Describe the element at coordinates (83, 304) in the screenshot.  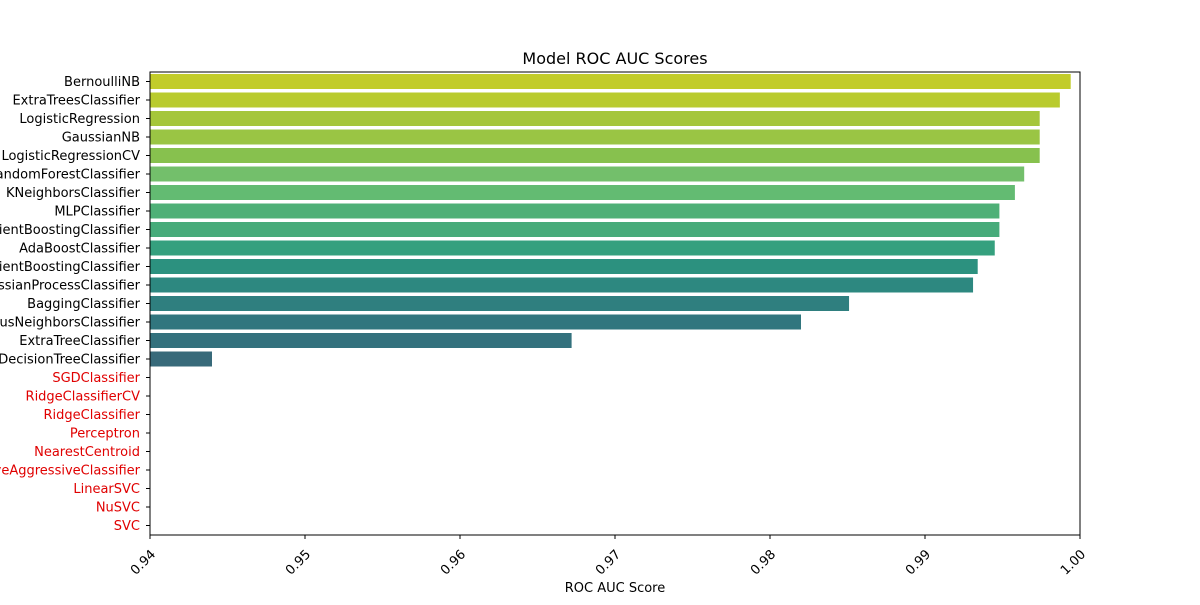
I see `category-label-bagging-classifier: BaggingClassifier` at that location.